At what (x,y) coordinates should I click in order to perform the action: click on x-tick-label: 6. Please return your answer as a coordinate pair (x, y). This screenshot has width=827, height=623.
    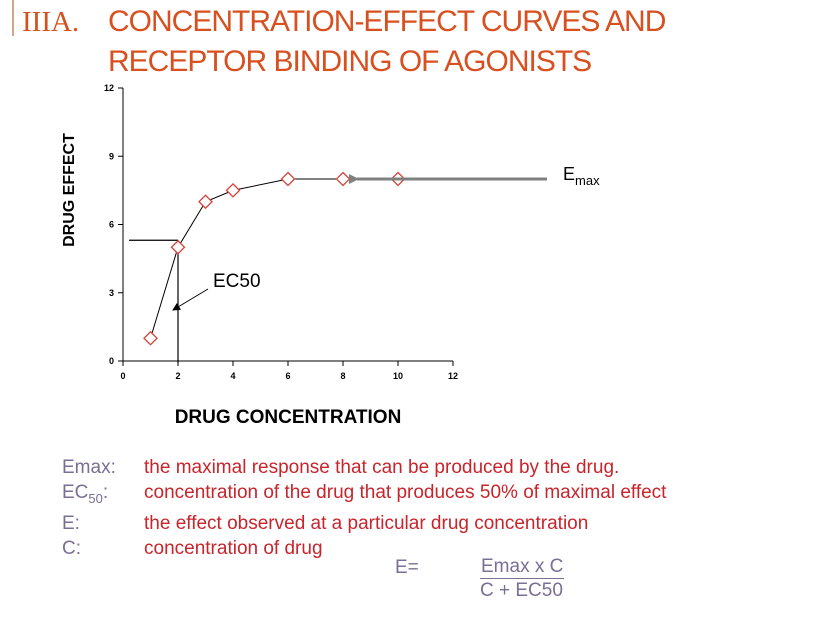
    Looking at the image, I should click on (287, 376).